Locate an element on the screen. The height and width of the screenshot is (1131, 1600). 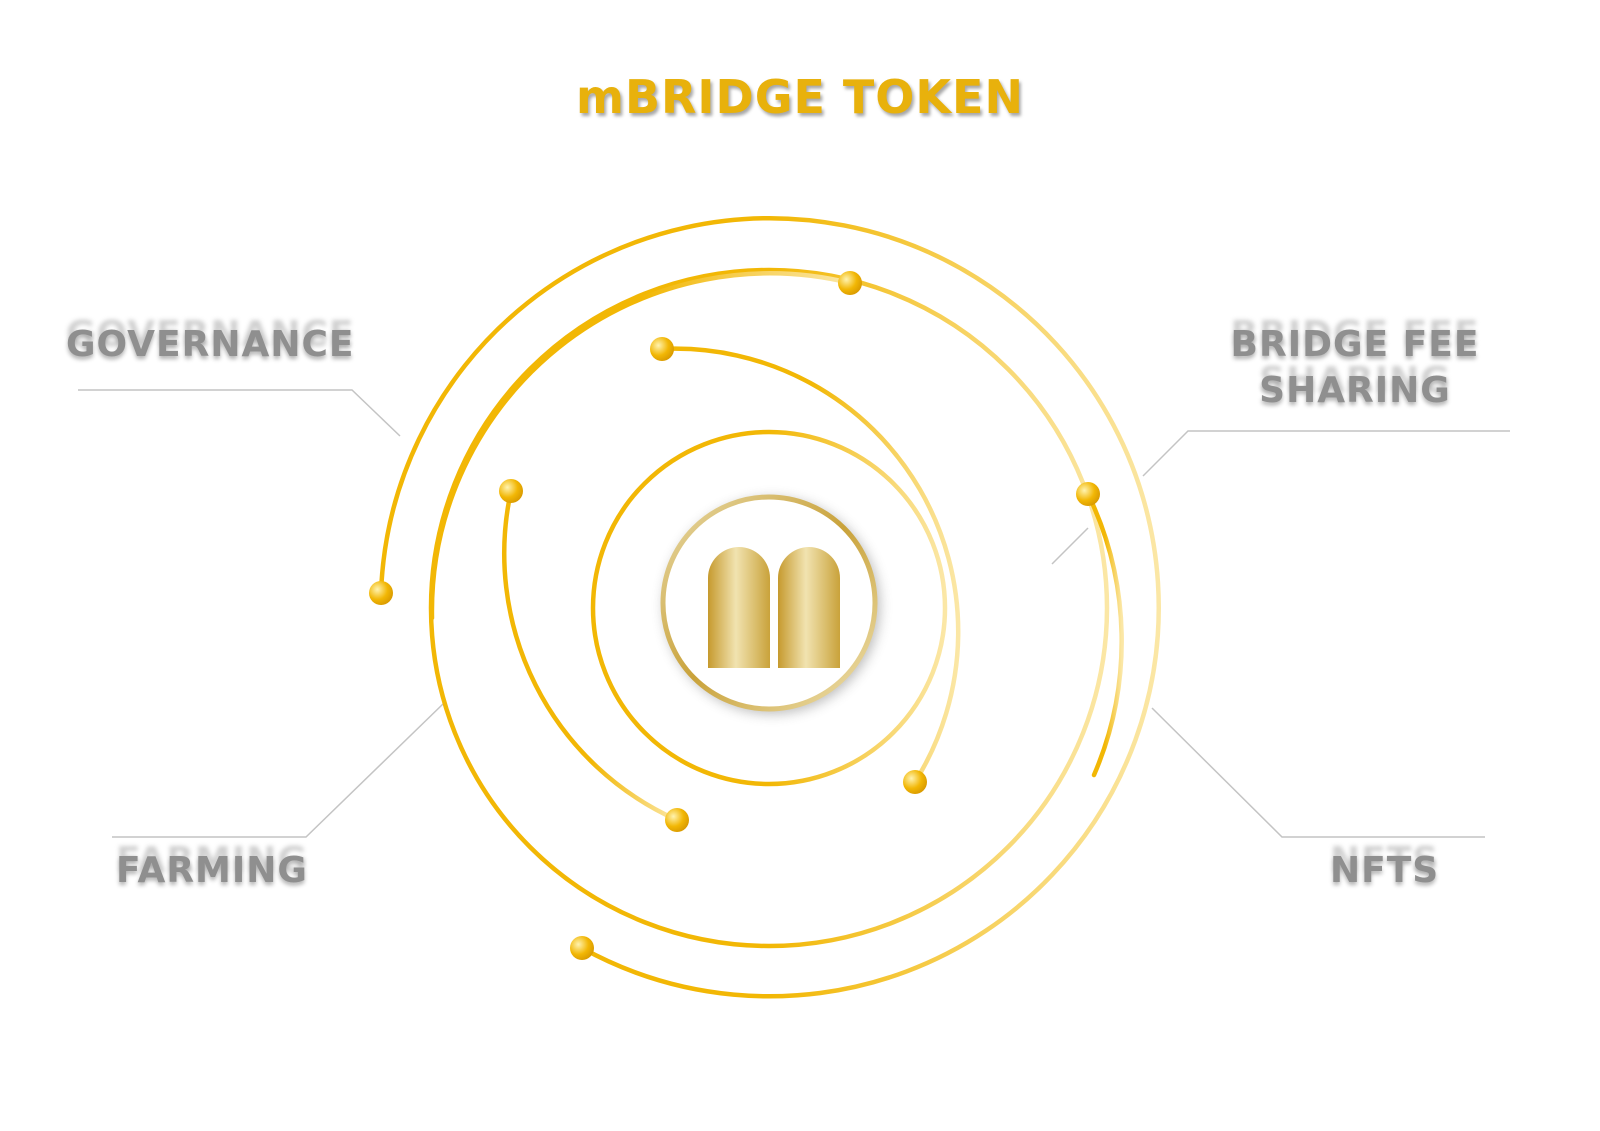
label-farming-text: FARMING is located at coordinates (212, 870).